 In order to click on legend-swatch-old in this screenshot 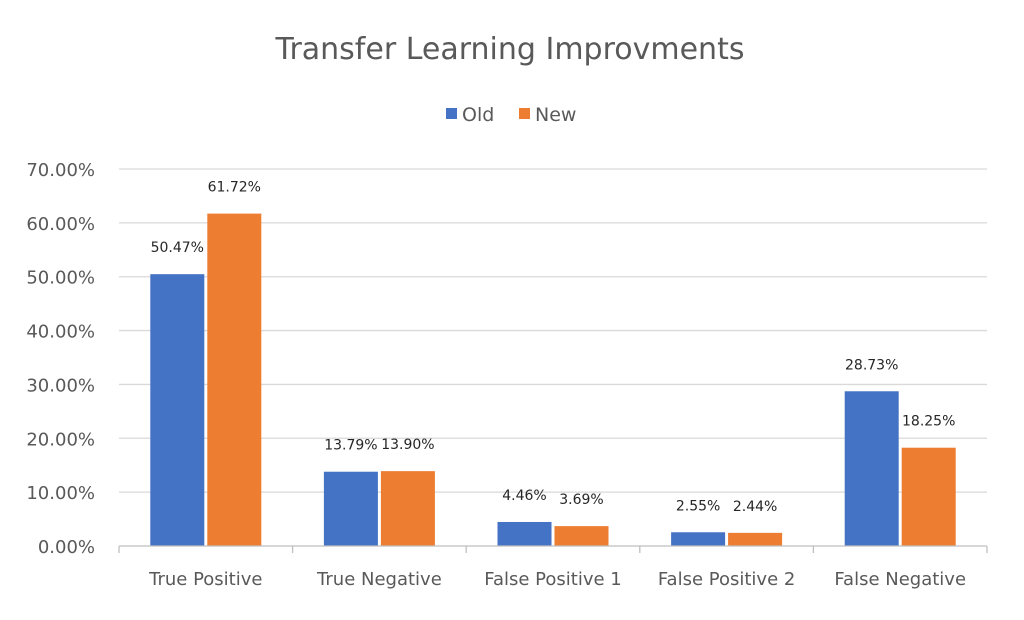, I will do `click(451, 113)`.